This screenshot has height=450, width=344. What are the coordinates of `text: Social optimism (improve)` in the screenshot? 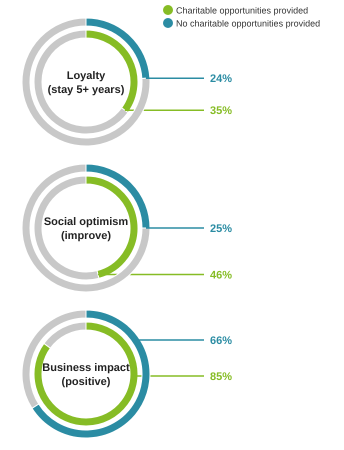 It's located at (86, 229).